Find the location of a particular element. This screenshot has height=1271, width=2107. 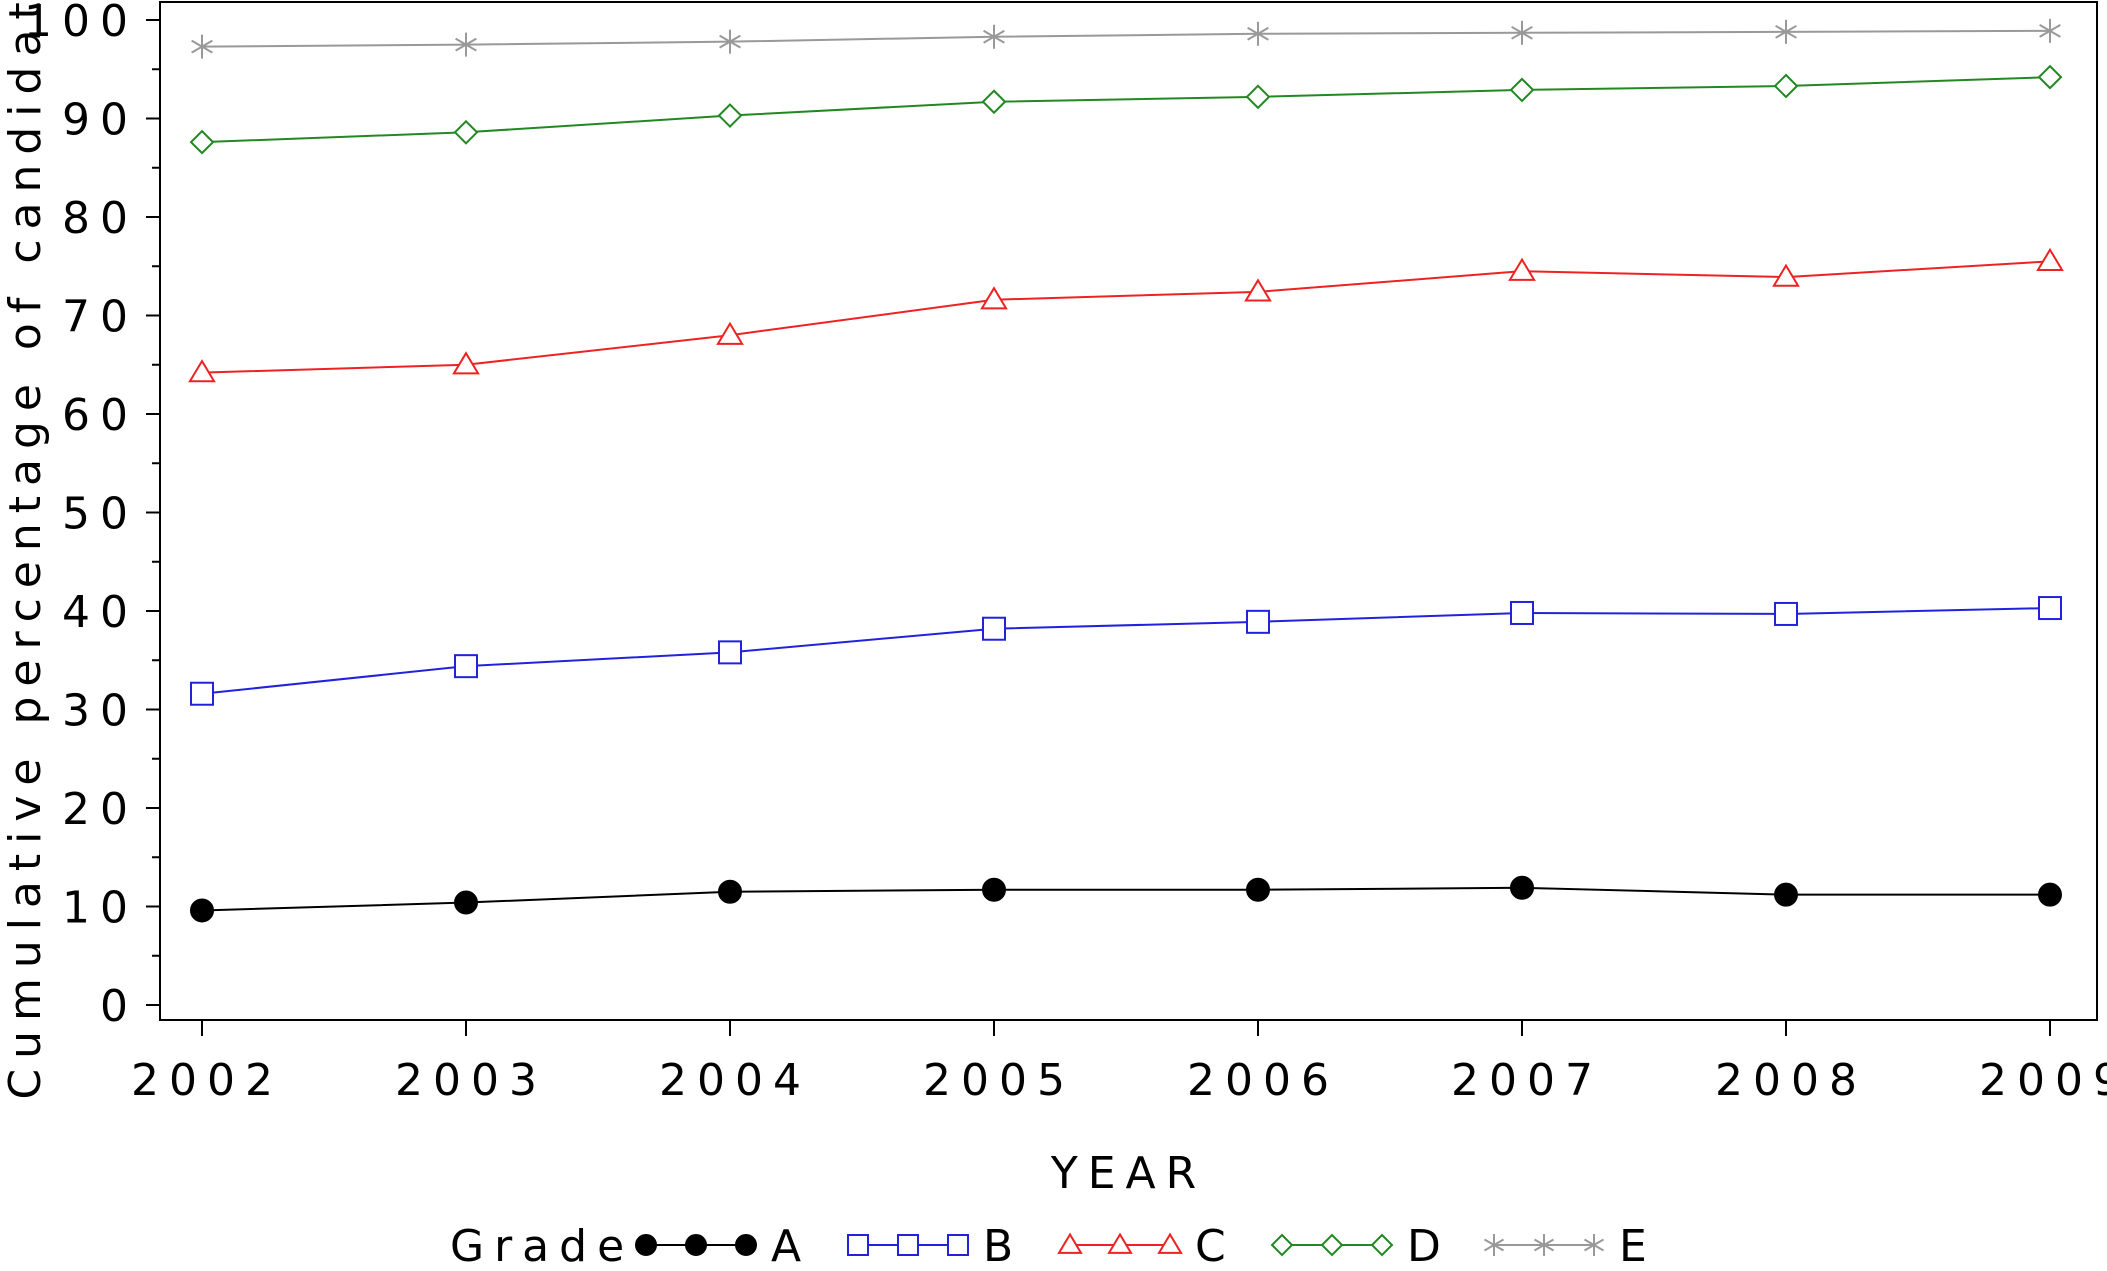

x-tick-label: 2004 is located at coordinates (735, 1080).